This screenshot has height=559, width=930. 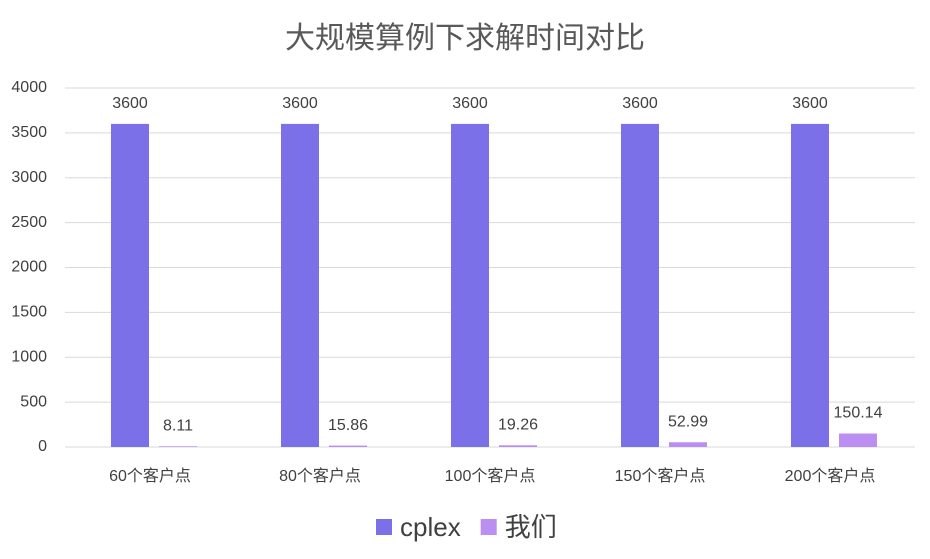 I want to click on legend-label: 我们, so click(x=531, y=527).